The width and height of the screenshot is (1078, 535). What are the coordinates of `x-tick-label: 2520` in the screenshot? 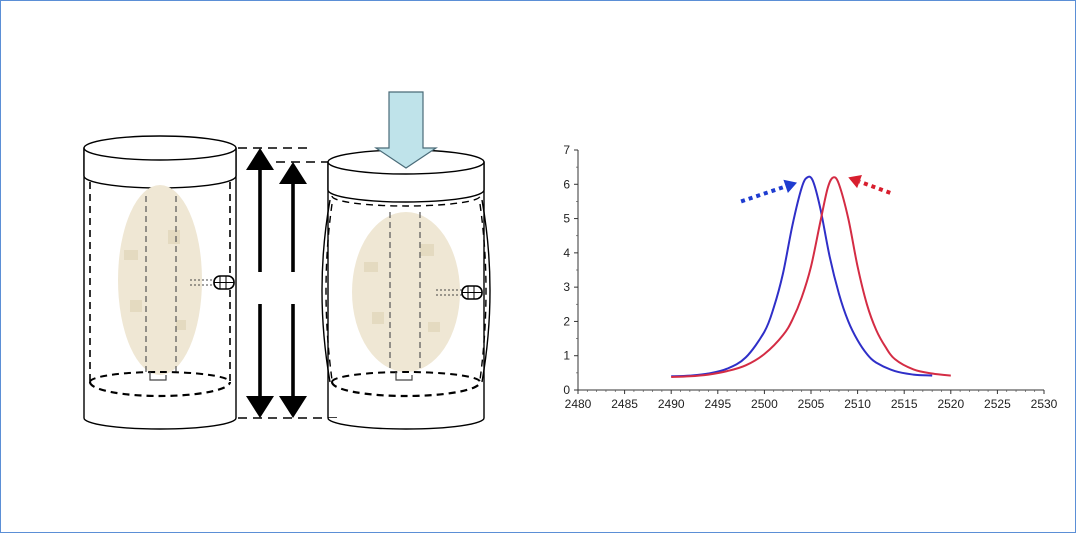 It's located at (950, 404).